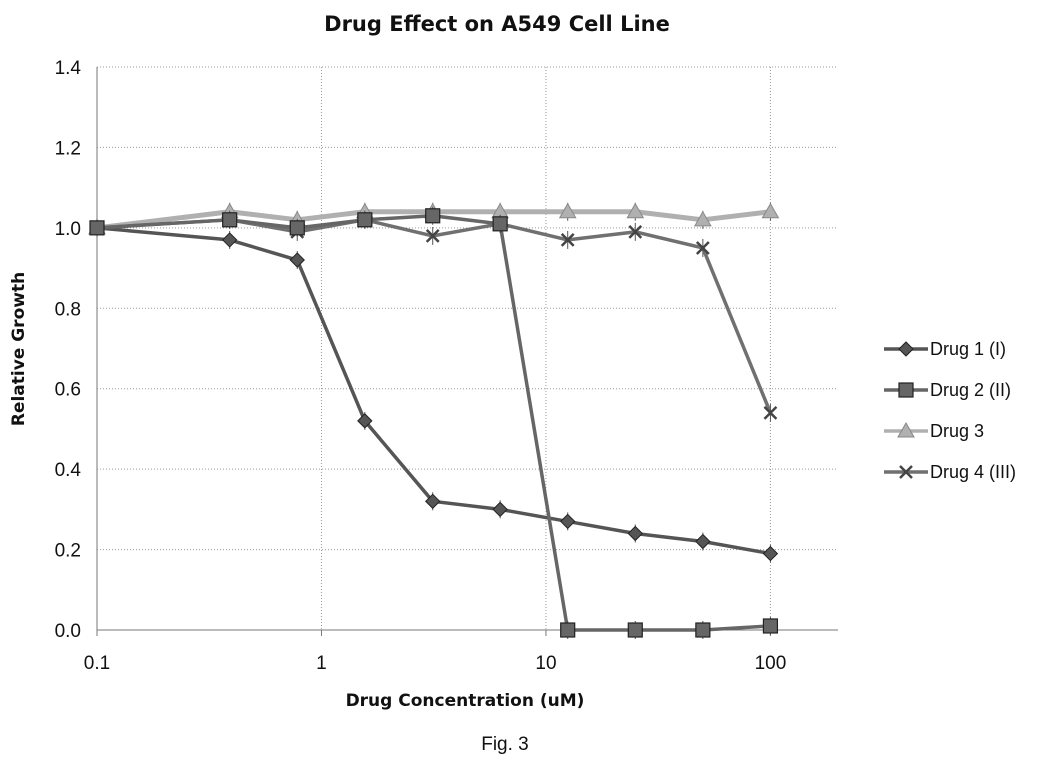 The height and width of the screenshot is (768, 1044). I want to click on legend-label: Drug 2 (II), so click(970, 390).